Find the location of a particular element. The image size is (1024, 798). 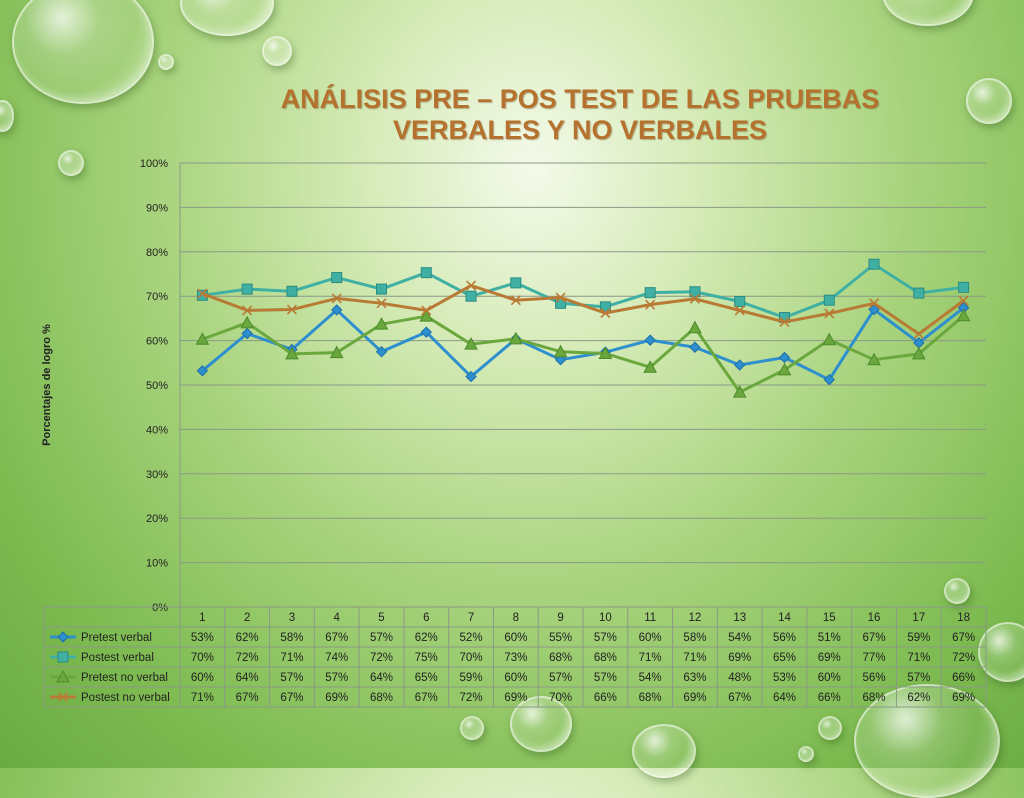

data-label-postest-no-verbal: 66% is located at coordinates (605, 698).